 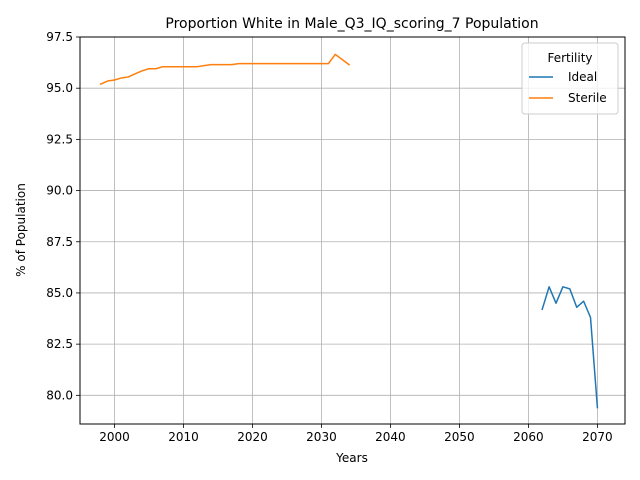 I want to click on series-line-ideal, so click(x=570, y=347).